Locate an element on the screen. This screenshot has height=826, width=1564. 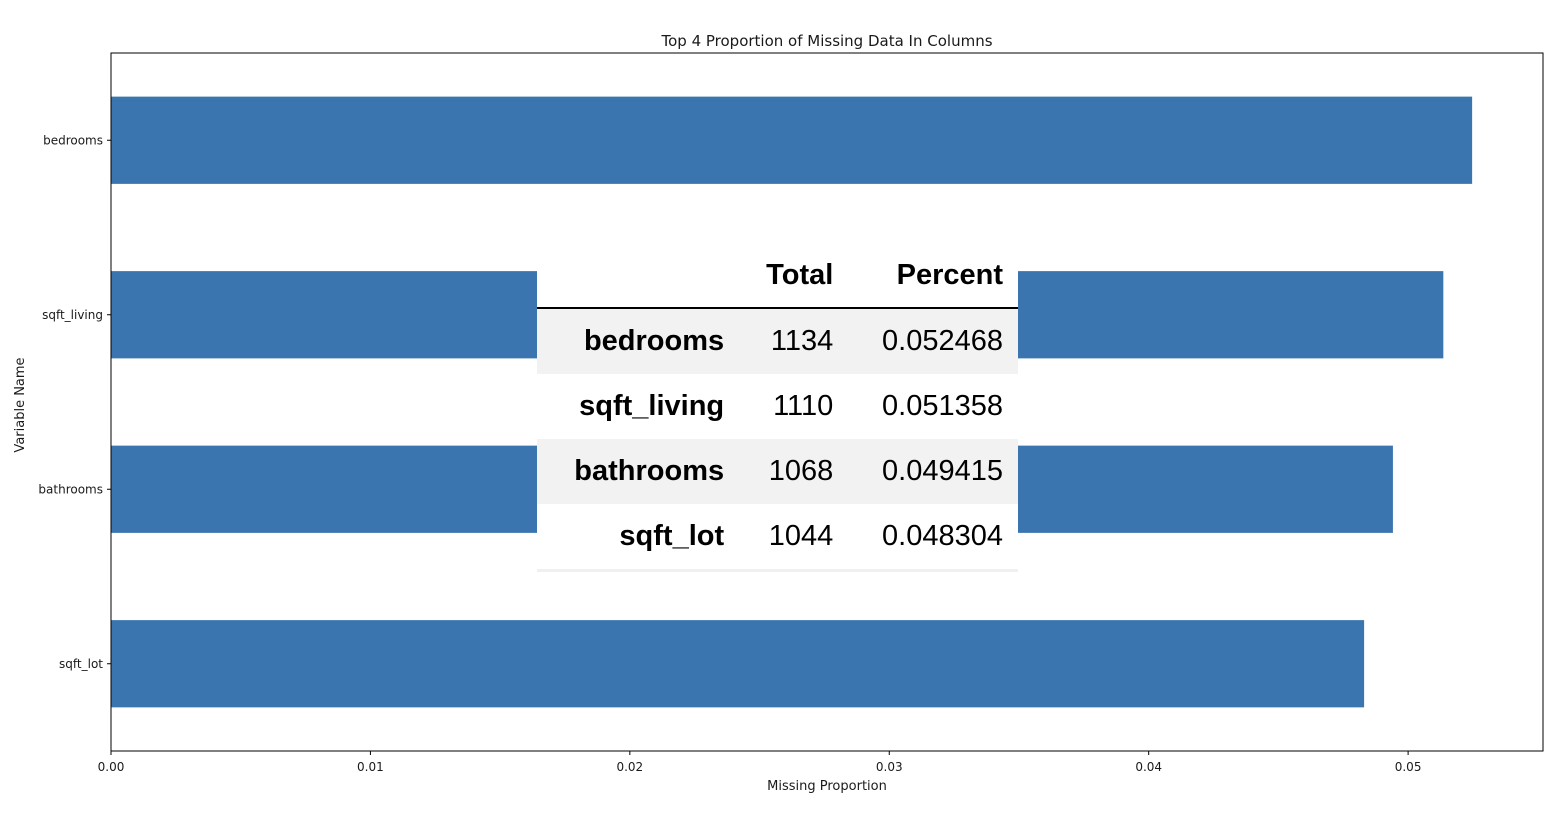
row-name: sqft_lot is located at coordinates (638, 538).